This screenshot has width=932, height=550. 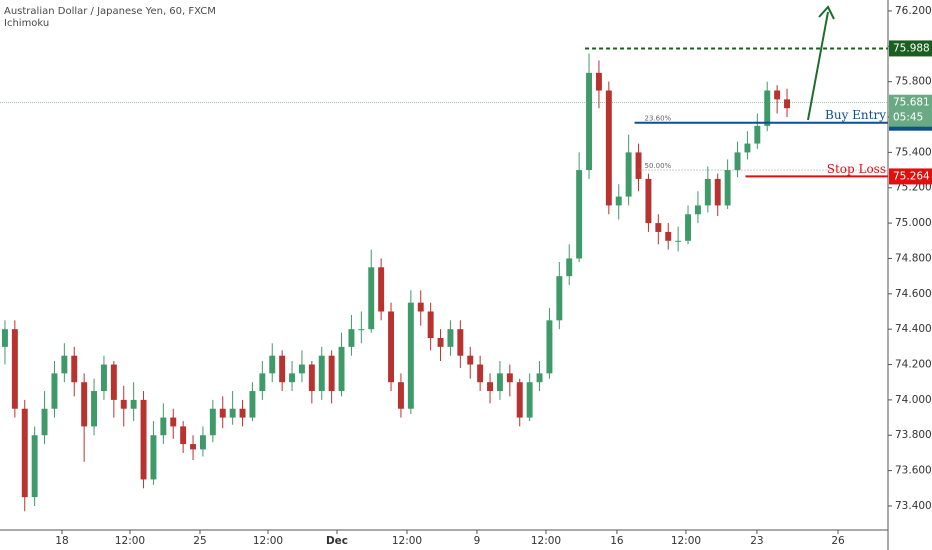 What do you see at coordinates (913, 258) in the screenshot?
I see `y-tick-label: 74.800` at bounding box center [913, 258].